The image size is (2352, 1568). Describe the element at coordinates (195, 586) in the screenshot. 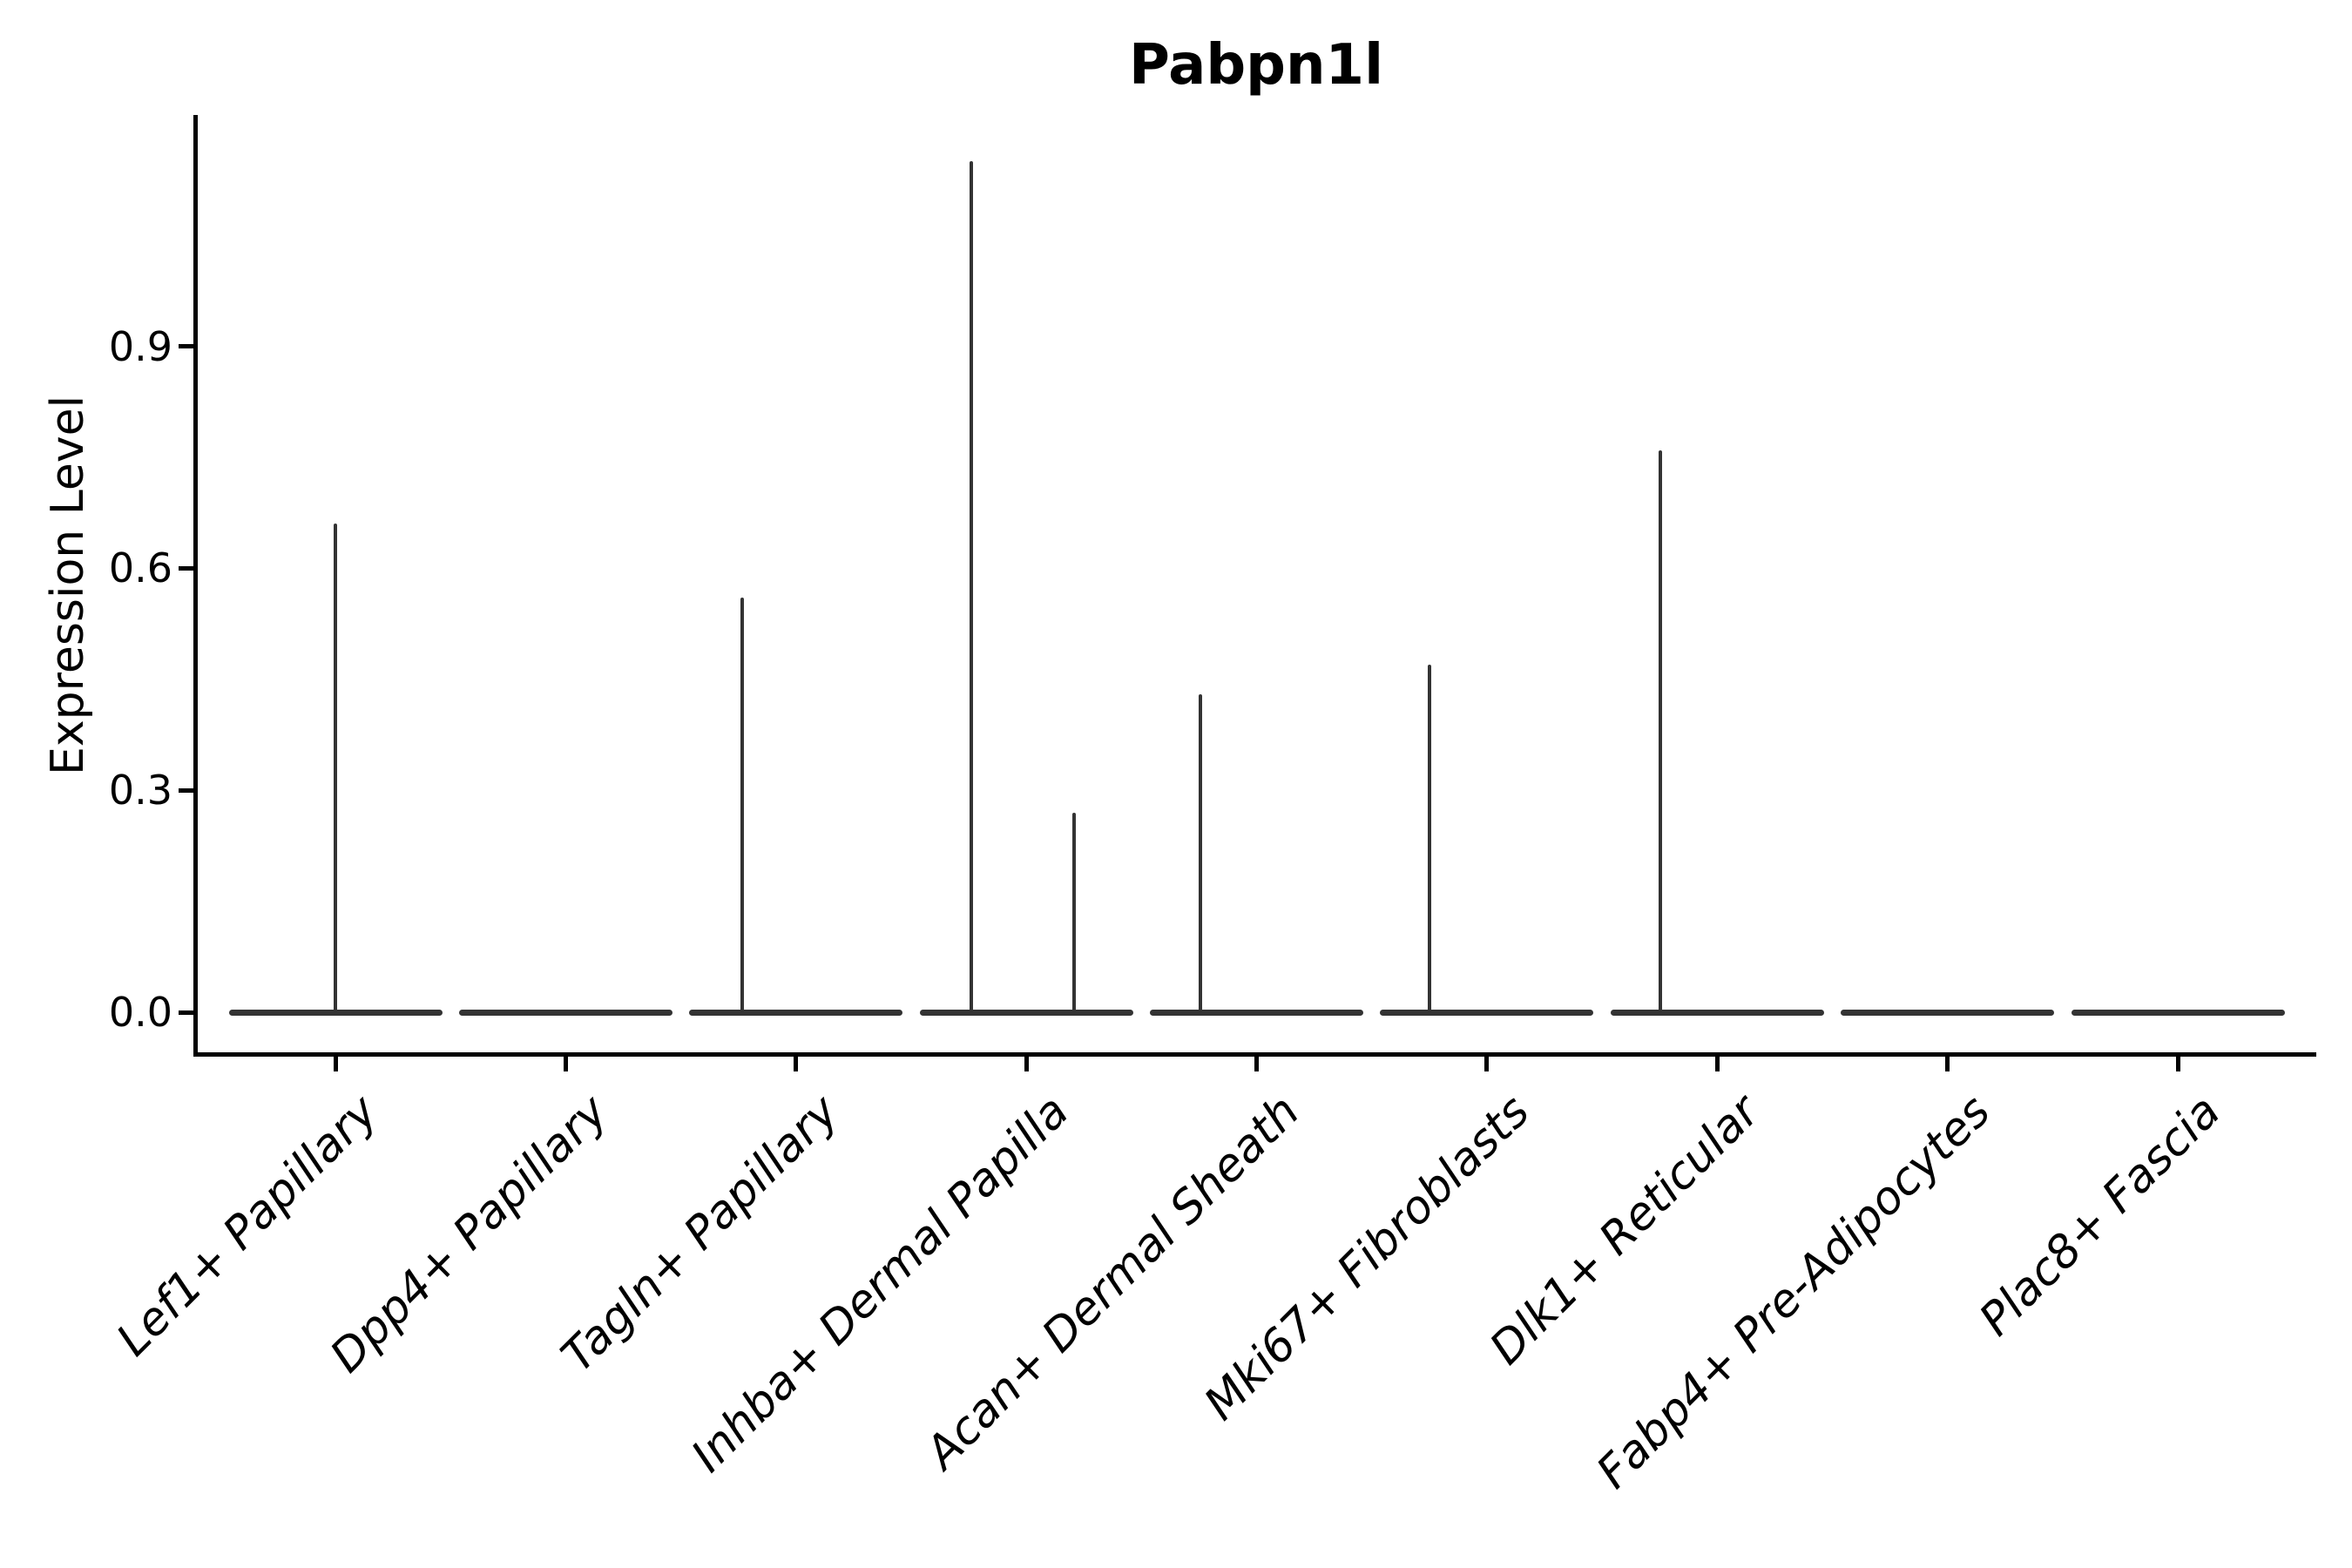

I see `y-axis-line` at that location.